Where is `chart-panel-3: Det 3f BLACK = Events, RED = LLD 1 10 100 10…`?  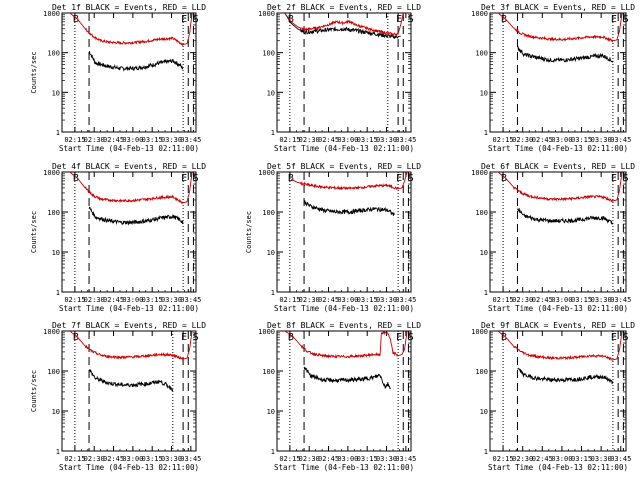 chart-panel-3: Det 3f BLACK = Events, RED = LLD 1 10 100 10… is located at coordinates (553, 78).